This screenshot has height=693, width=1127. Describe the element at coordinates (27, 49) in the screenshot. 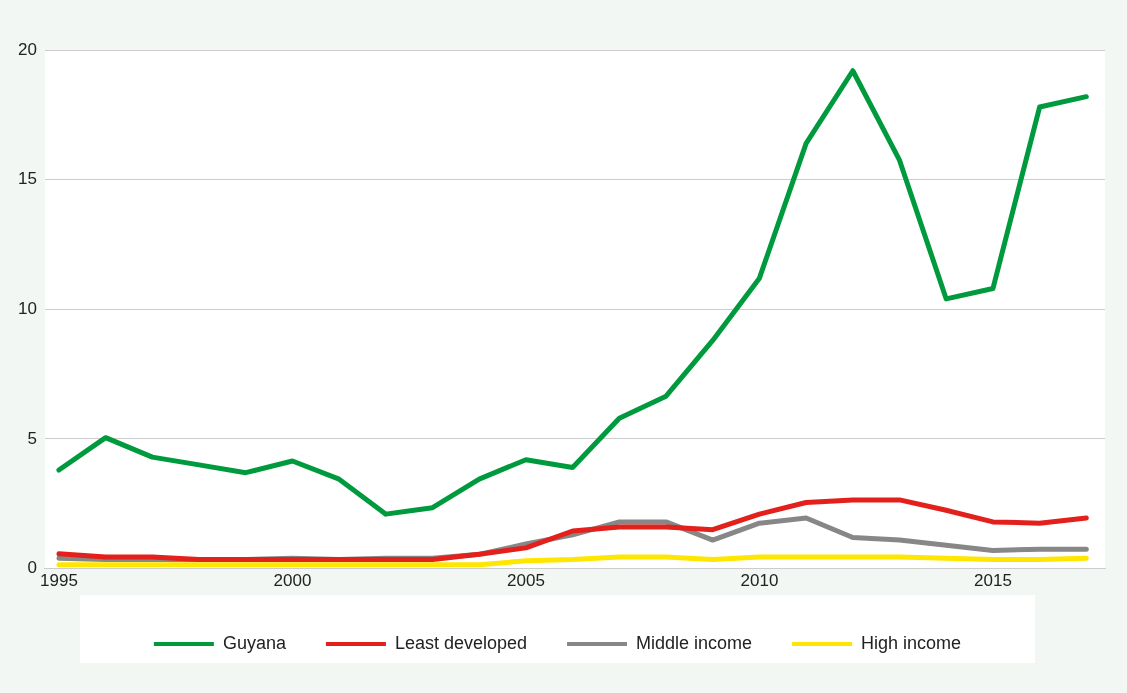

I see `y-tick-label: 20` at that location.